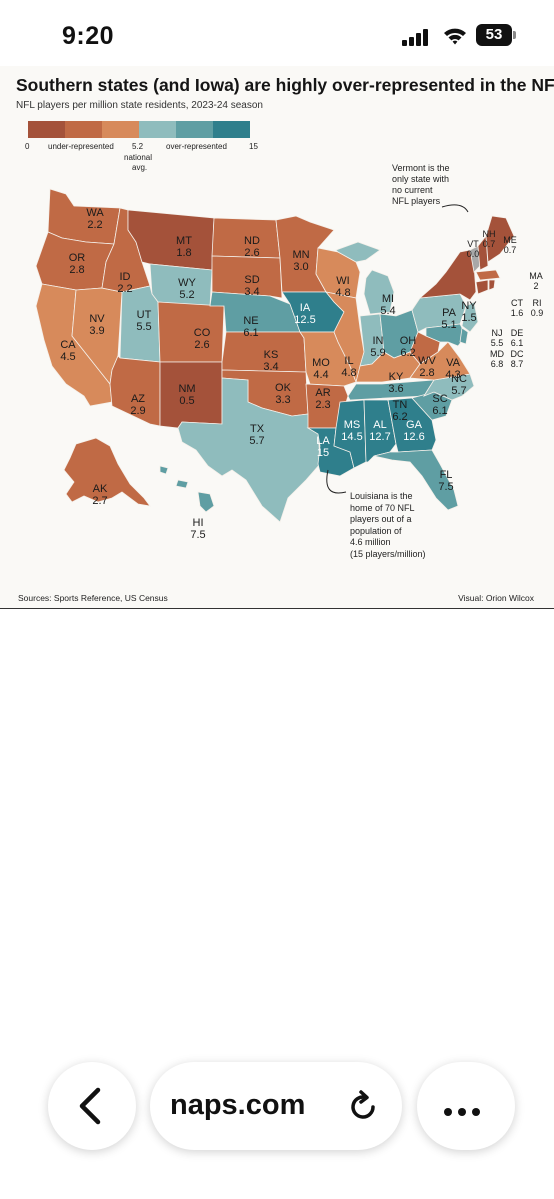  I want to click on state-value-sc: 6.1, so click(439, 411).